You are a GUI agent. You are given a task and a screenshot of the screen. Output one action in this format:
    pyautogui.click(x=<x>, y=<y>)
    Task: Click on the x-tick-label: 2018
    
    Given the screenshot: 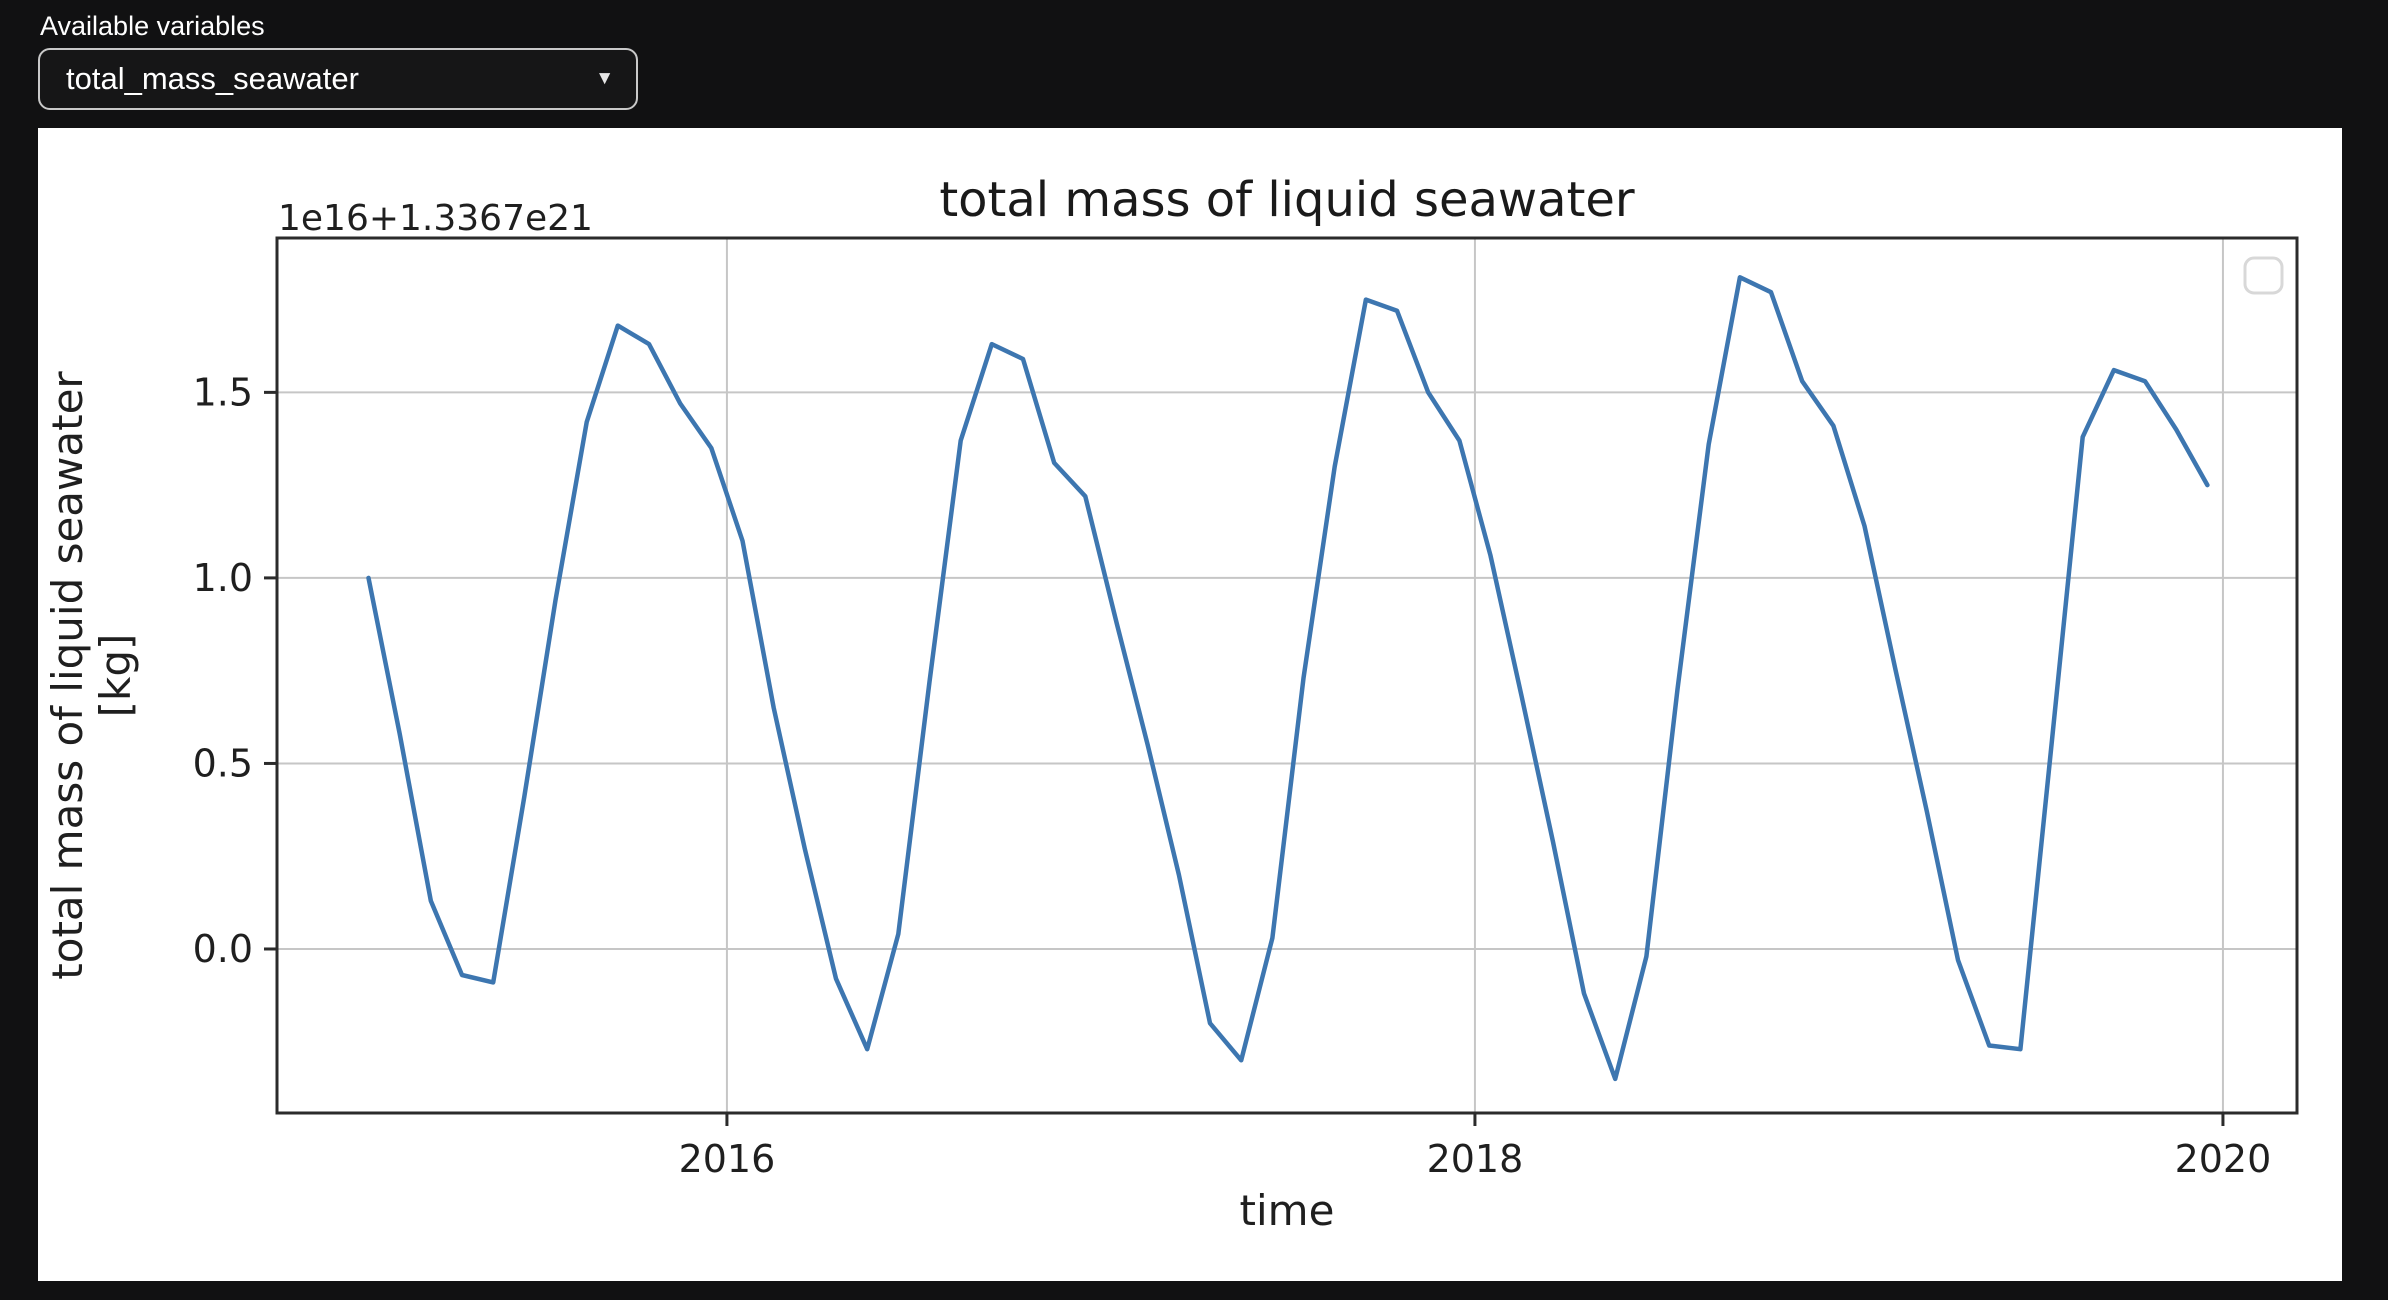 What is the action you would take?
    pyautogui.click(x=1475, y=1159)
    